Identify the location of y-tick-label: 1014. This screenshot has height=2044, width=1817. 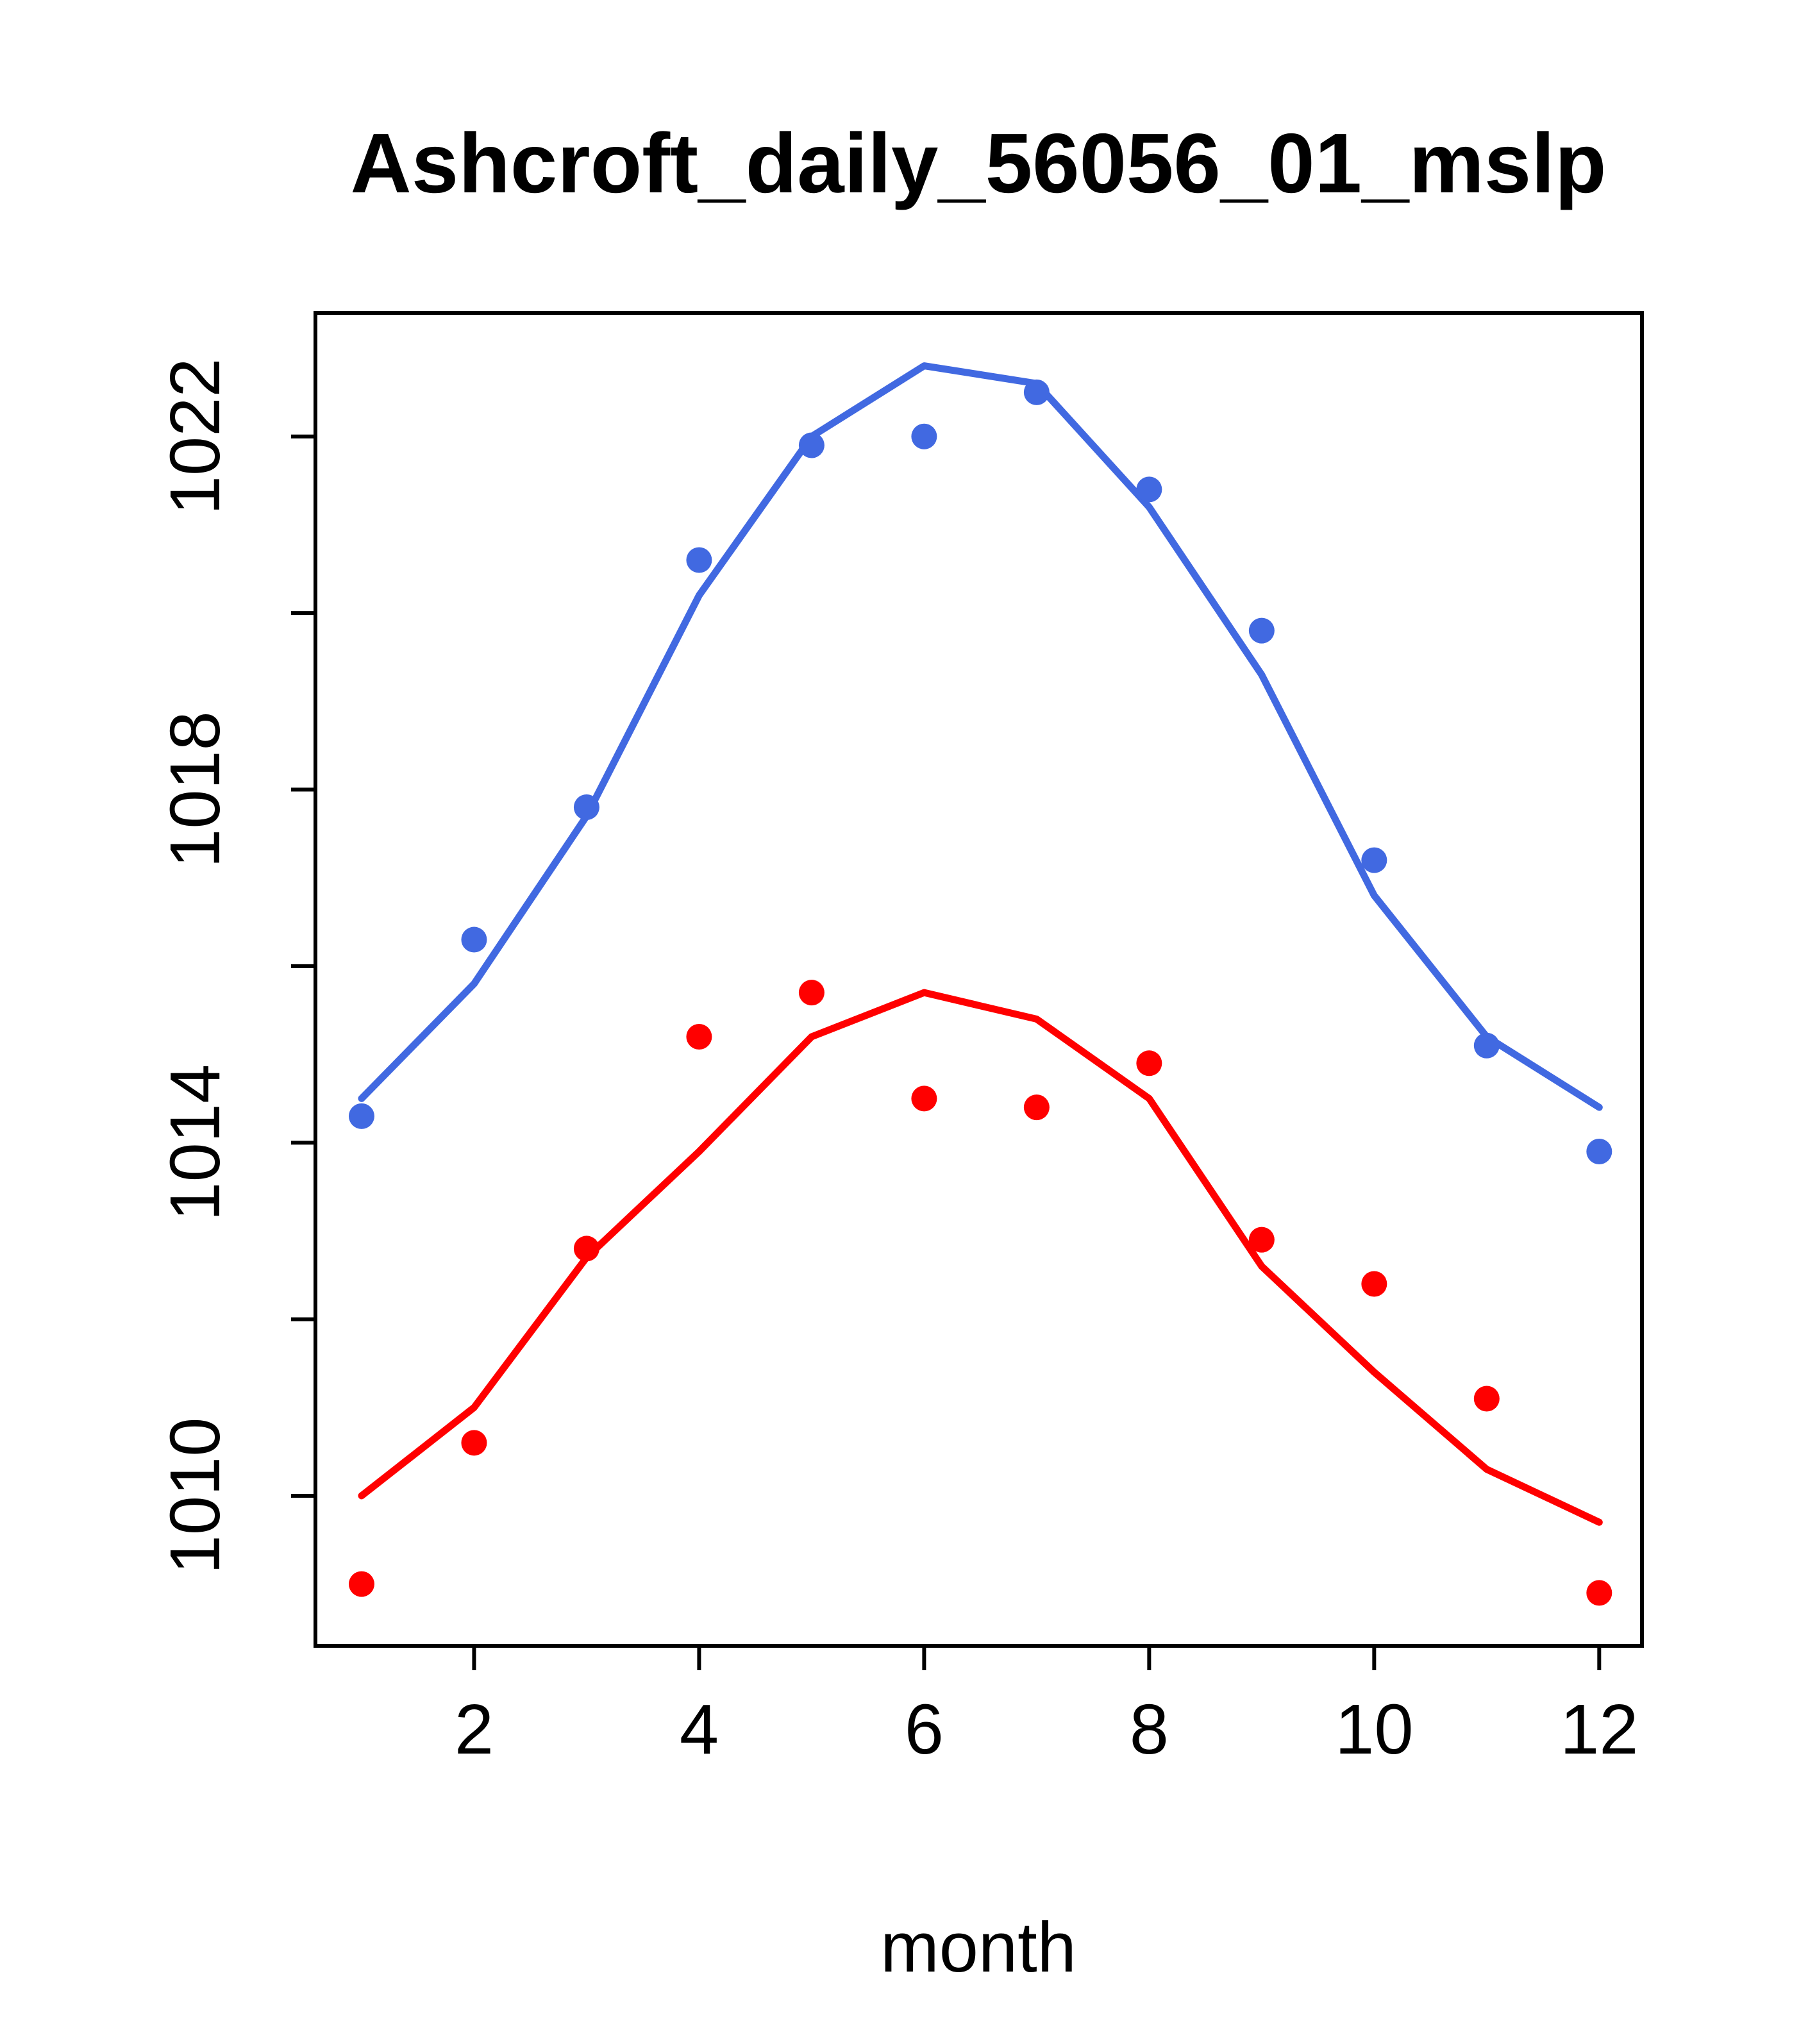
(196, 1142).